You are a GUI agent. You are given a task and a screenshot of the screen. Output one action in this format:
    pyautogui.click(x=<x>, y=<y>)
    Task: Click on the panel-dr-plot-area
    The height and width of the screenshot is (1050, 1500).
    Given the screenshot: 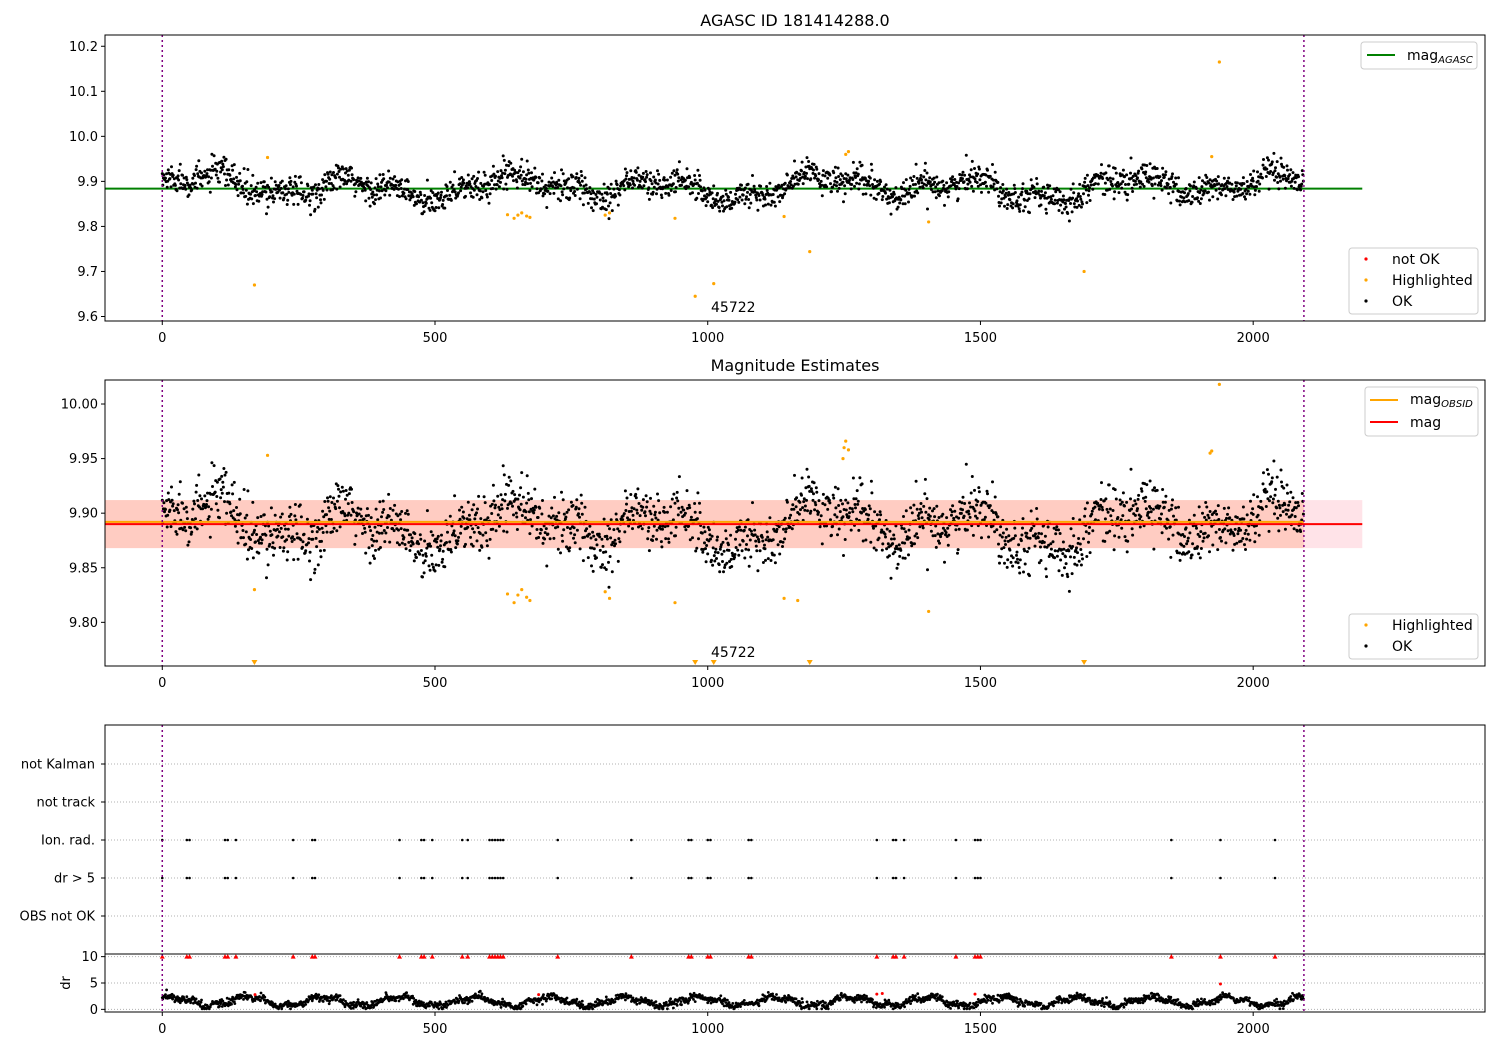 What is the action you would take?
    pyautogui.click(x=795, y=983)
    